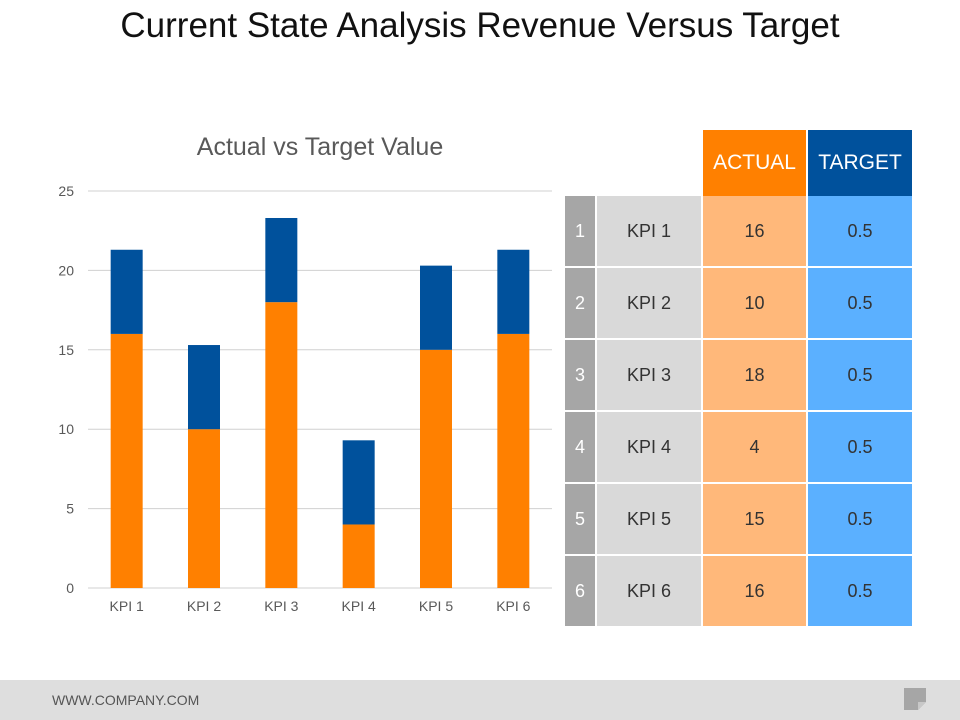 Image resolution: width=960 pixels, height=720 pixels. I want to click on table-row: 5 KPI 5 15 0.5, so click(738, 520).